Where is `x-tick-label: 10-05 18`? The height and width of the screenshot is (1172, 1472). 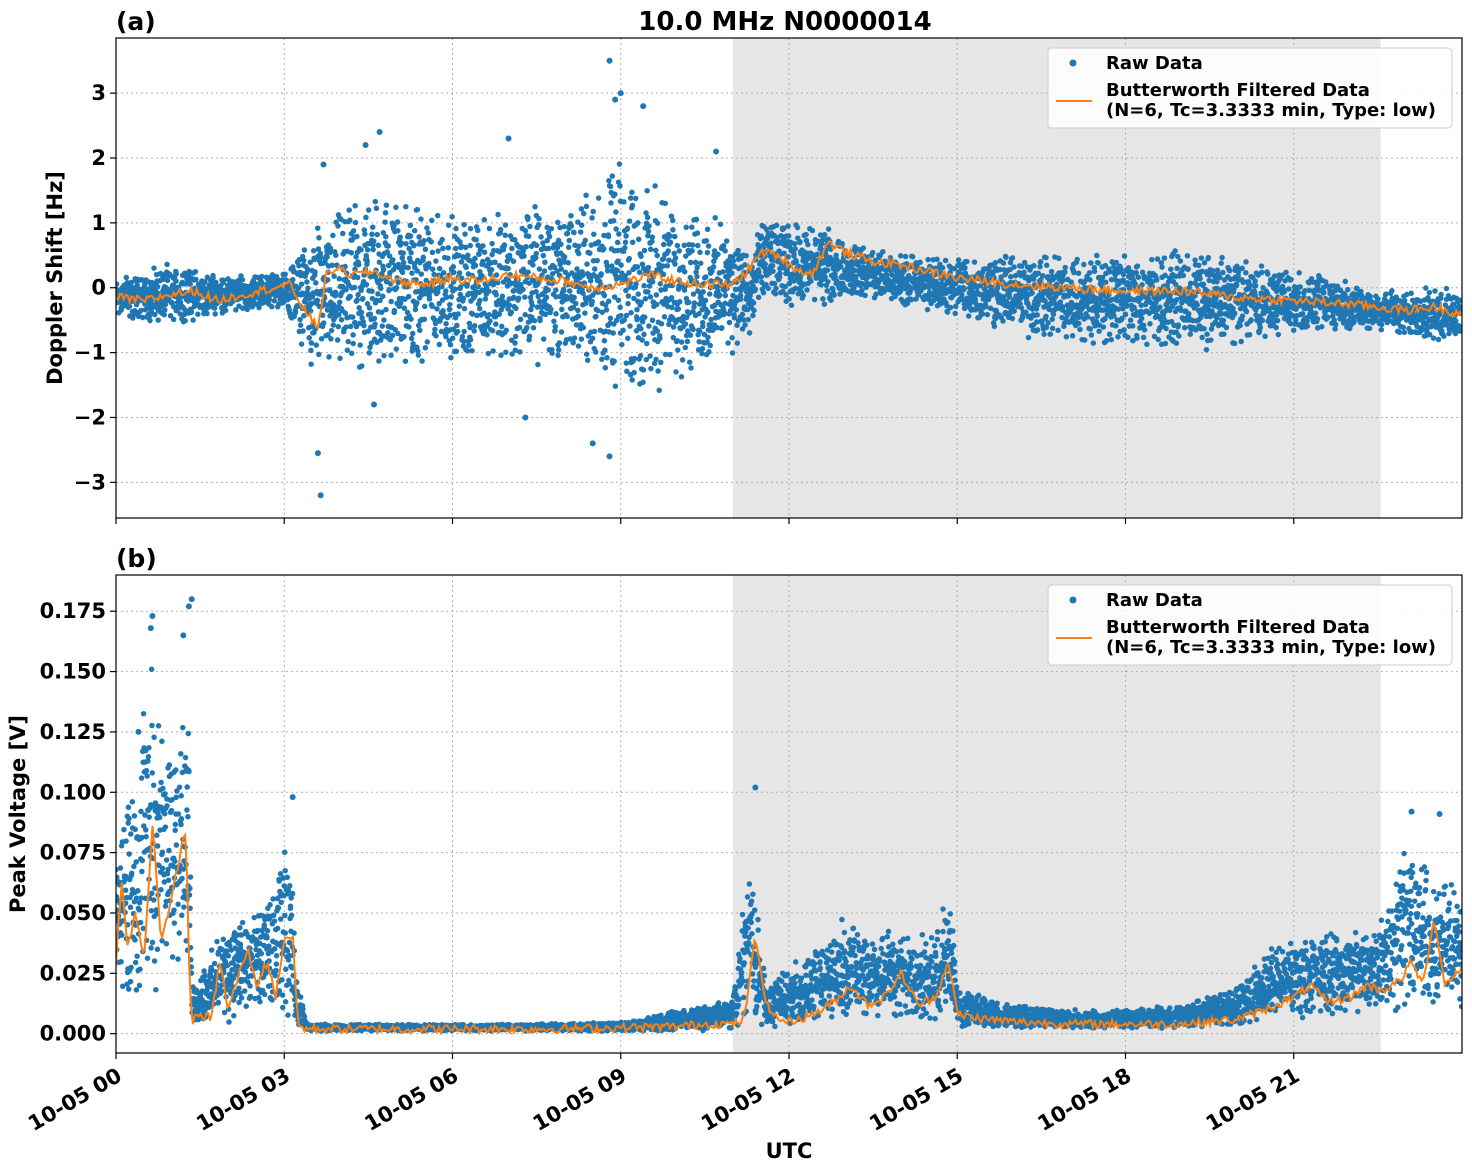 x-tick-label: 10-05 18 is located at coordinates (1085, 1099).